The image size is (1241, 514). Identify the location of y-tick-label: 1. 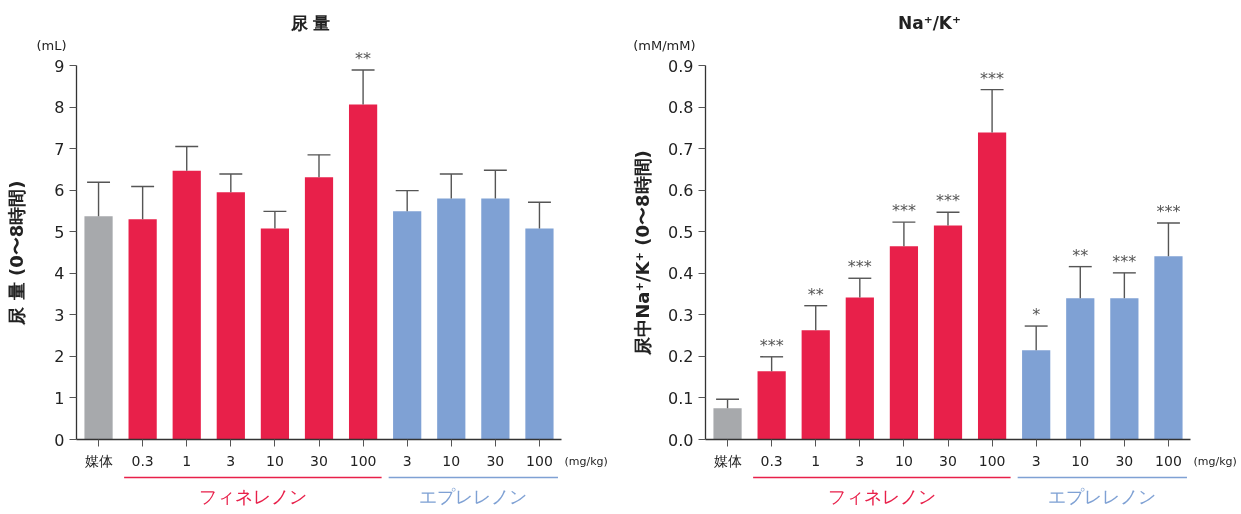
(59, 398).